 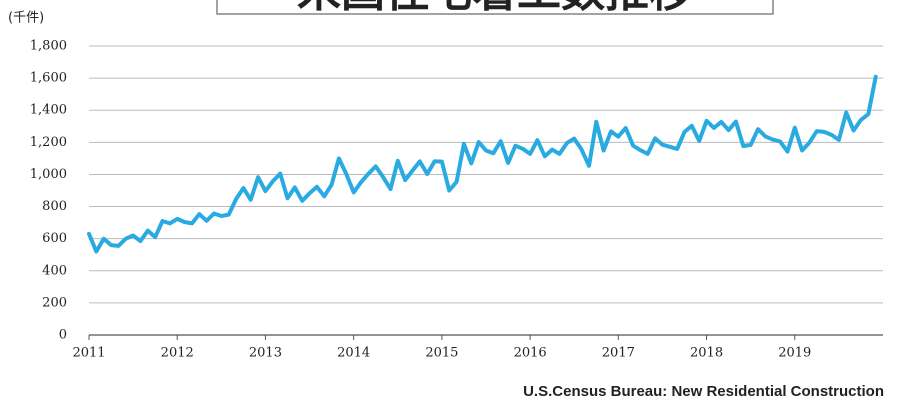 I want to click on y-axis-unit: (千件), so click(x=26, y=18).